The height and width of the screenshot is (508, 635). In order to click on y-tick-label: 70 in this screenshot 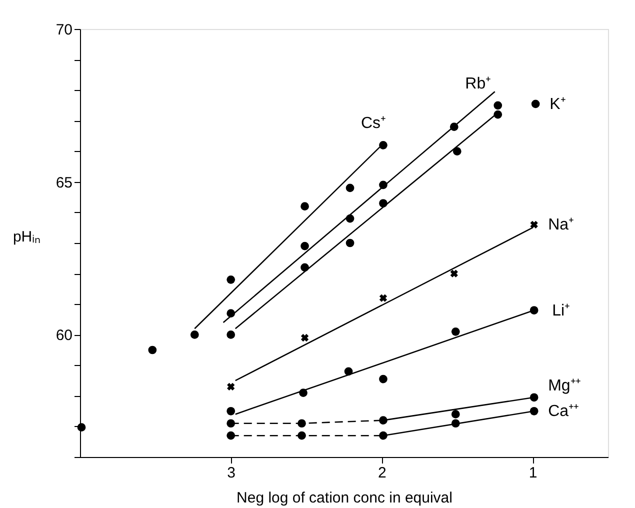, I will do `click(64, 30)`.